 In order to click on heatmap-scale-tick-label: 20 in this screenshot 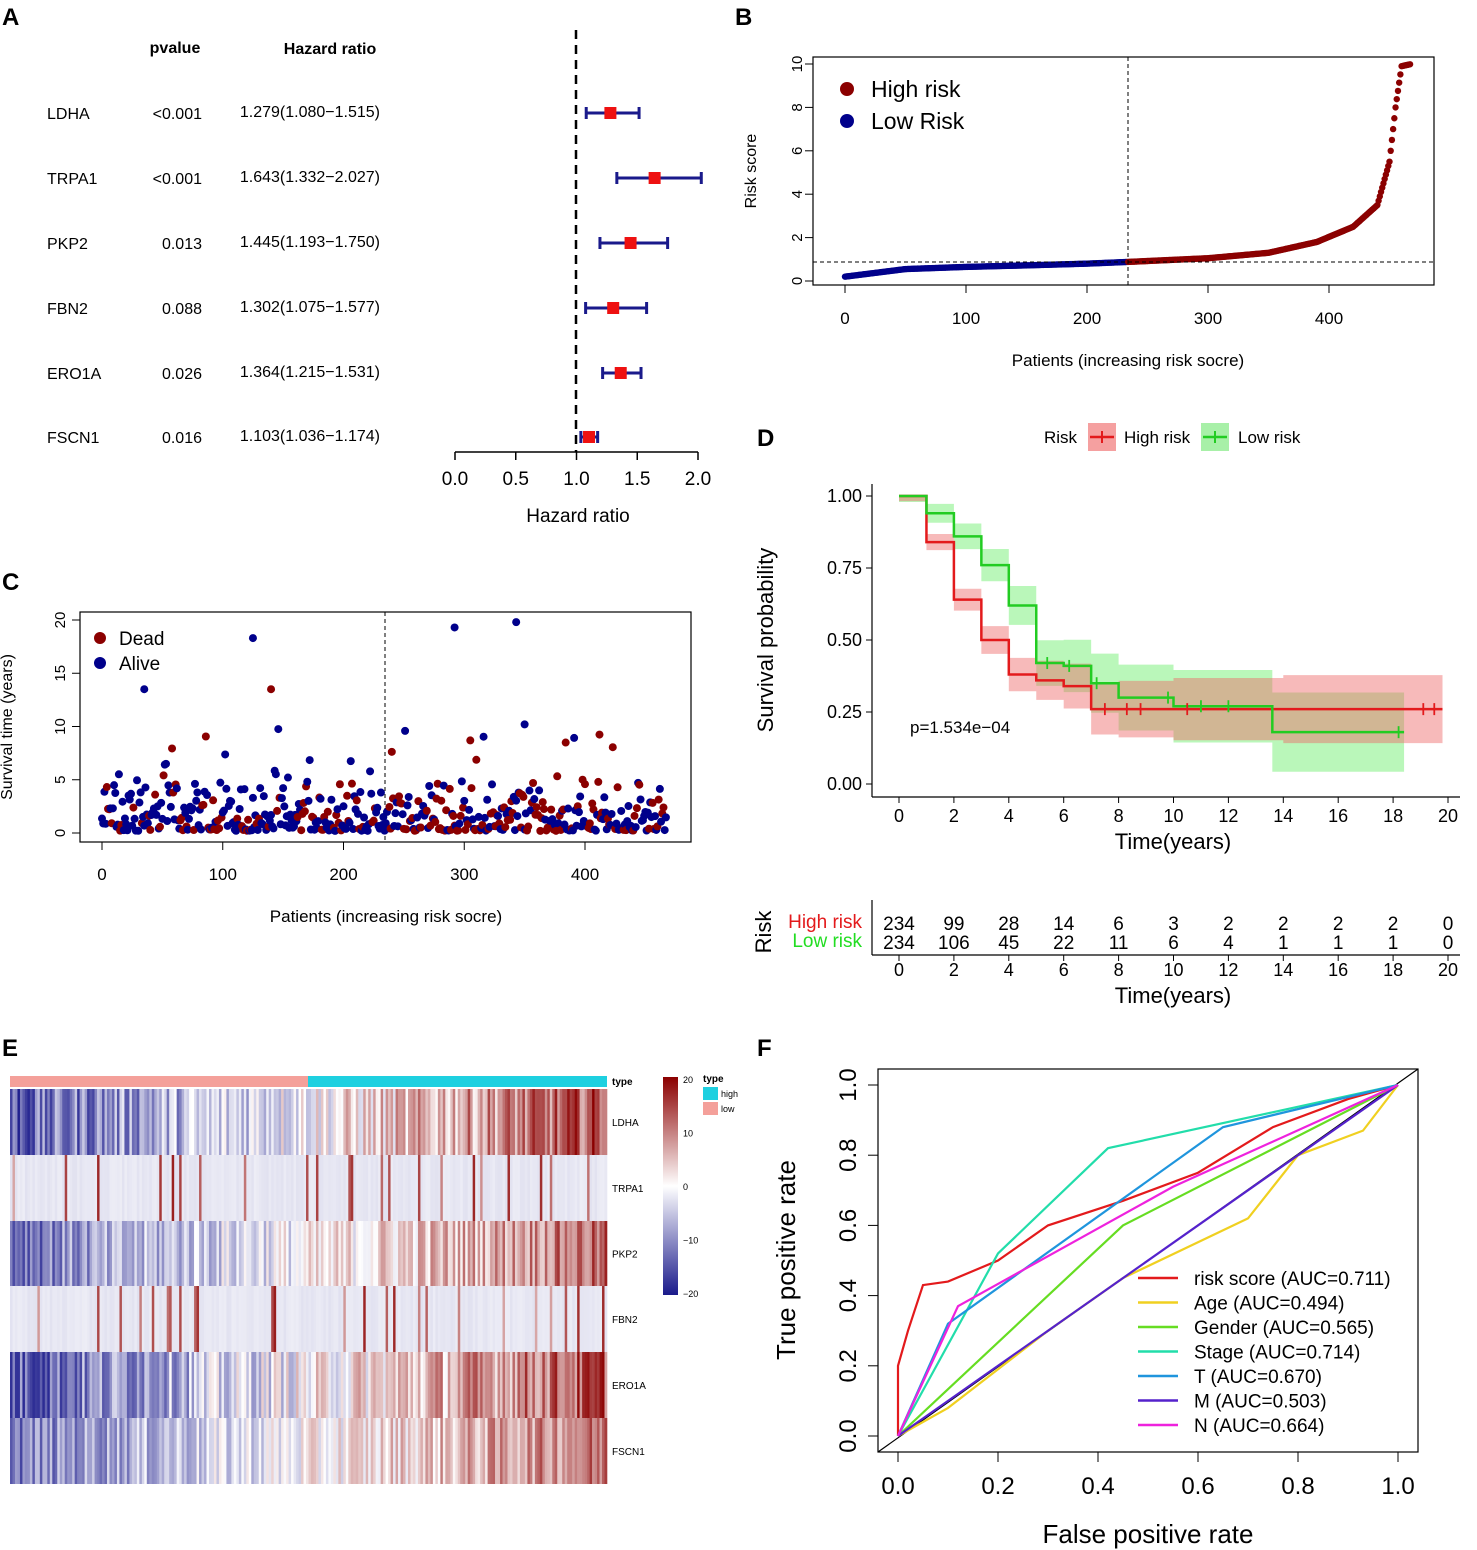, I will do `click(688, 1080)`.